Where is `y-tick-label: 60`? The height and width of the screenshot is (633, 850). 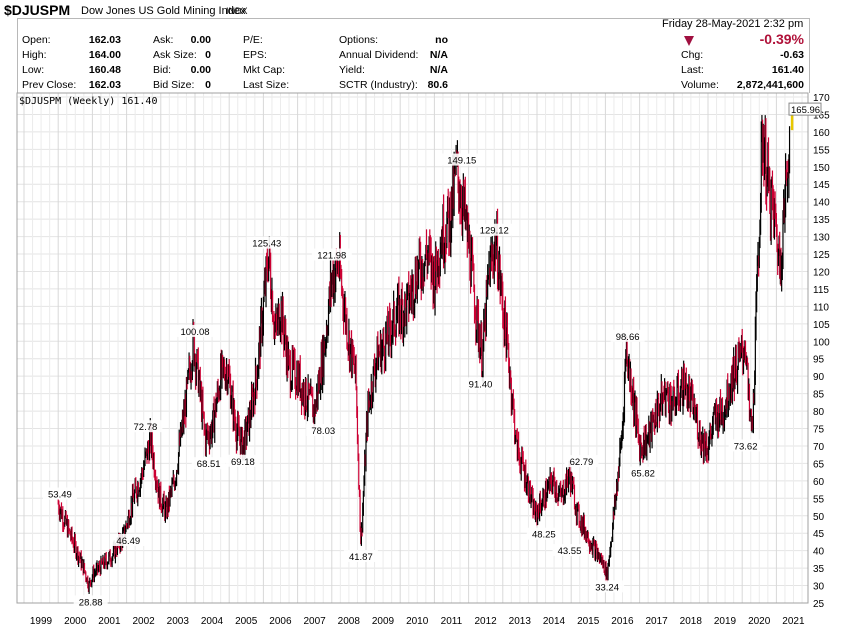 y-tick-label: 60 is located at coordinates (819, 482).